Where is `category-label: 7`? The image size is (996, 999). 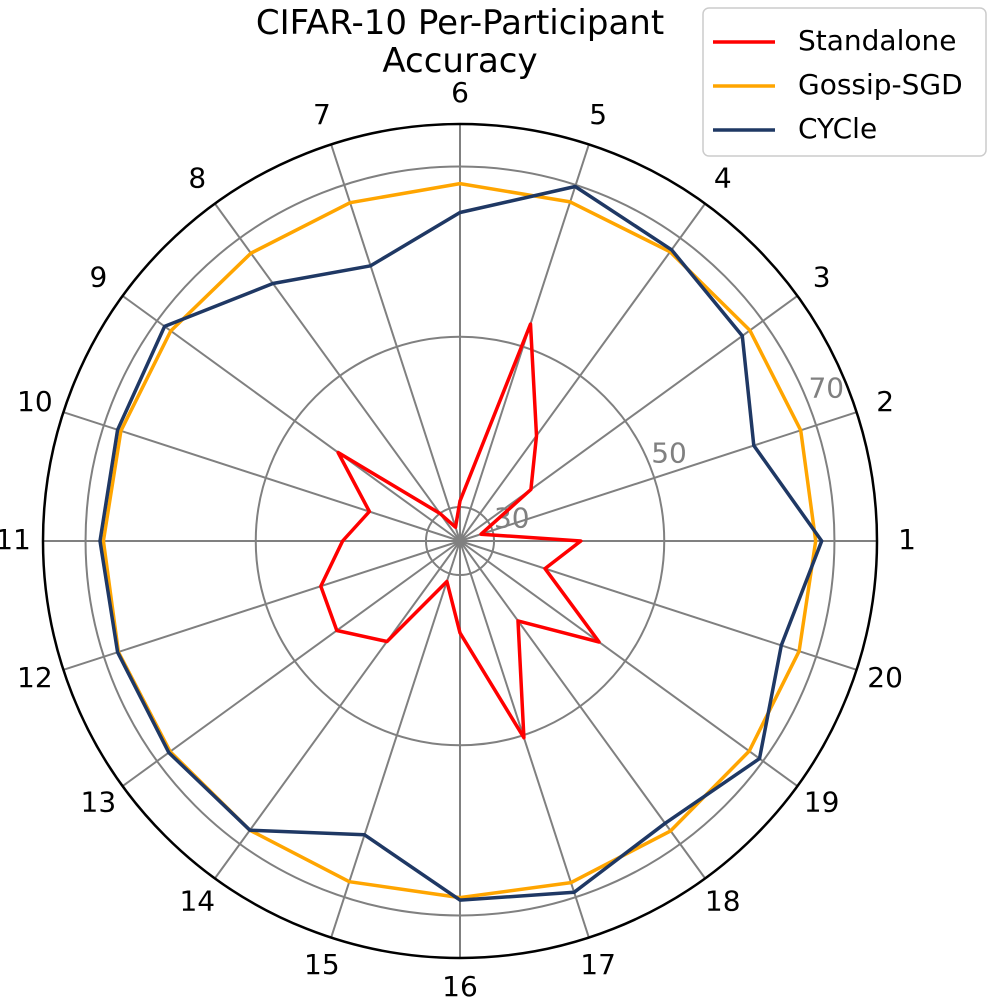 category-label: 7 is located at coordinates (322, 114).